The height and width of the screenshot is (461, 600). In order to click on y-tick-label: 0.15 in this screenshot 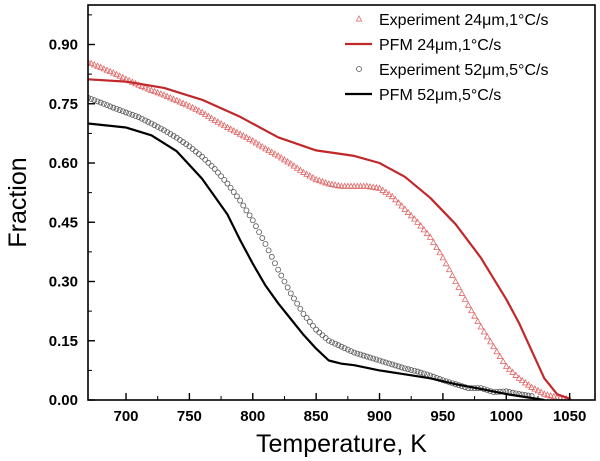, I will do `click(63, 341)`.